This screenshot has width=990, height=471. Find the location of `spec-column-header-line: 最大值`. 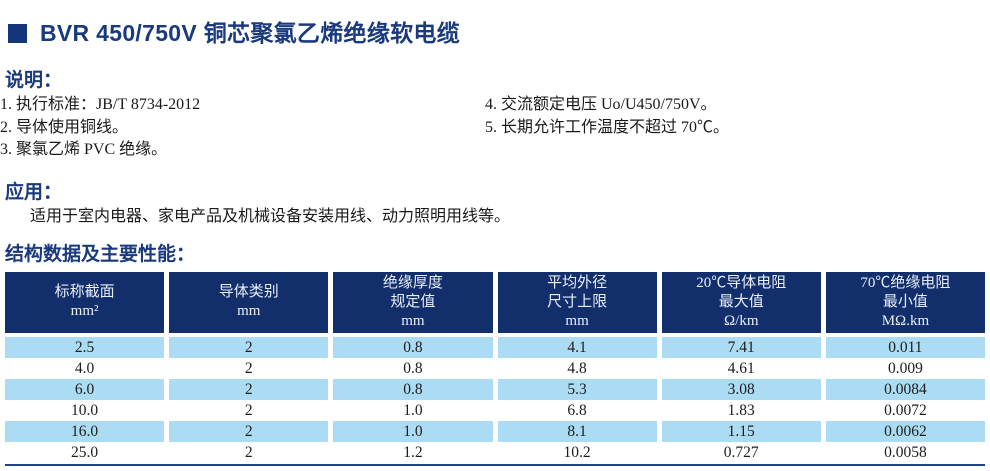

spec-column-header-line: 最大值 is located at coordinates (741, 301).